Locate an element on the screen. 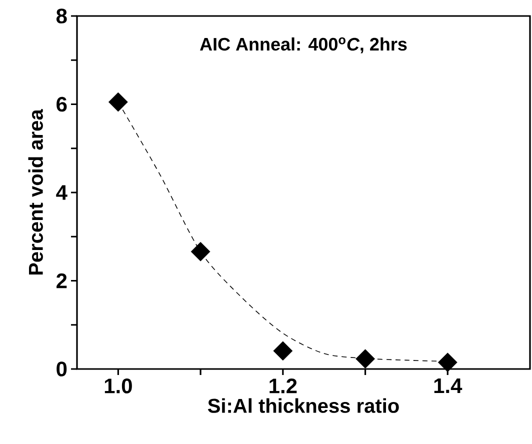 Image resolution: width=532 pixels, height=444 pixels. y-tick-label: 4 is located at coordinates (62, 192).